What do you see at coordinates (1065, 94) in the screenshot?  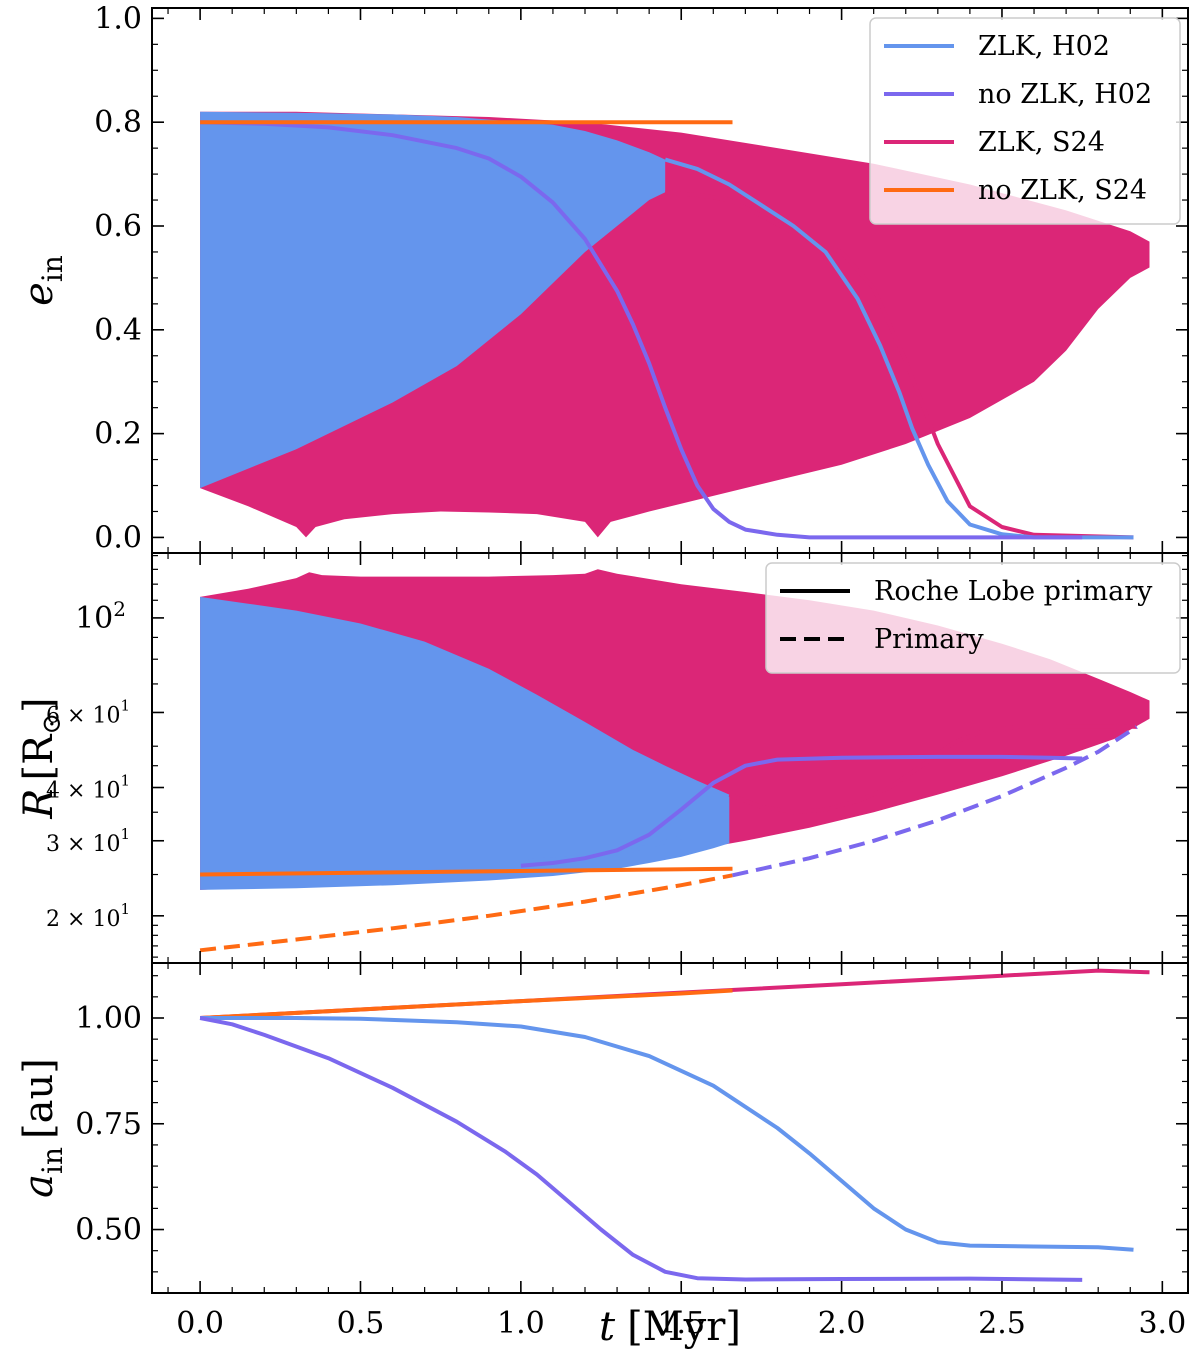 I see `legend-label-no-zlk-h02: no ZLK, H02` at bounding box center [1065, 94].